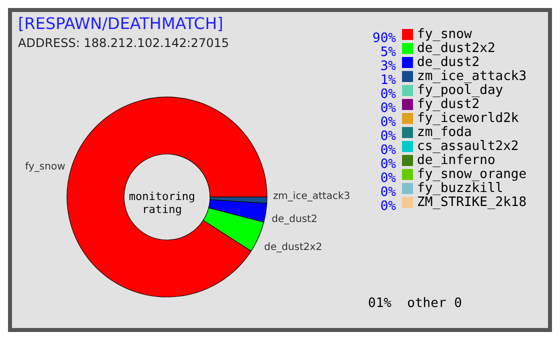 This screenshot has width=560, height=340. Describe the element at coordinates (121, 23) in the screenshot. I see `chart-title: [RESPAWN/DEATHMATCH]` at that location.